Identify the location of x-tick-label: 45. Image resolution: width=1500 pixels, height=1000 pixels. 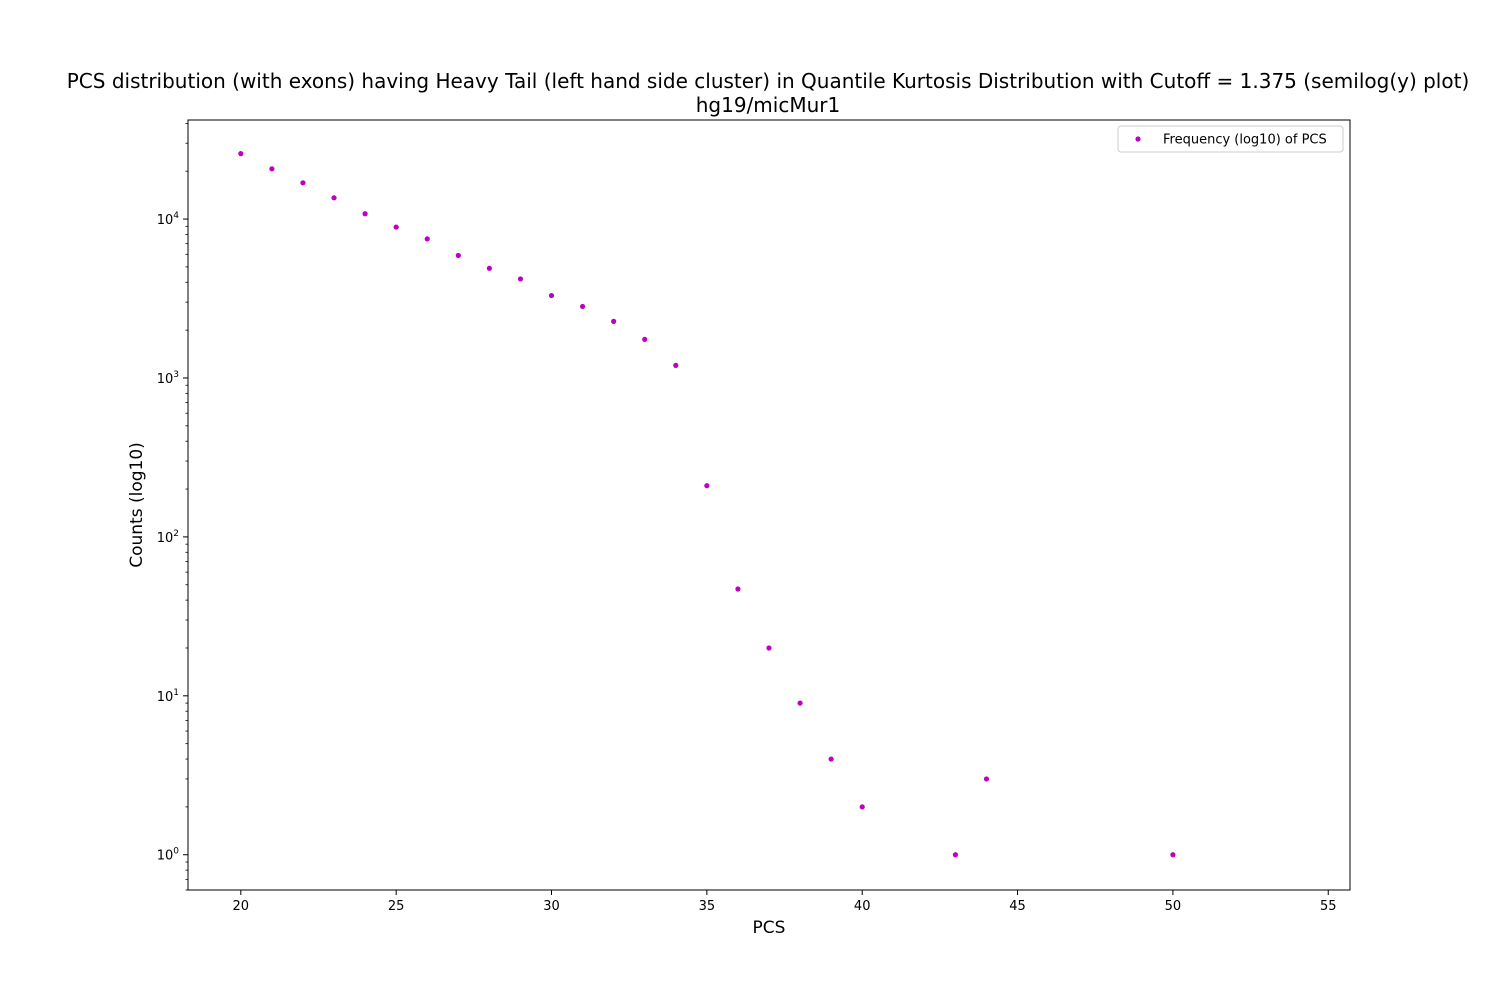
(1017, 906).